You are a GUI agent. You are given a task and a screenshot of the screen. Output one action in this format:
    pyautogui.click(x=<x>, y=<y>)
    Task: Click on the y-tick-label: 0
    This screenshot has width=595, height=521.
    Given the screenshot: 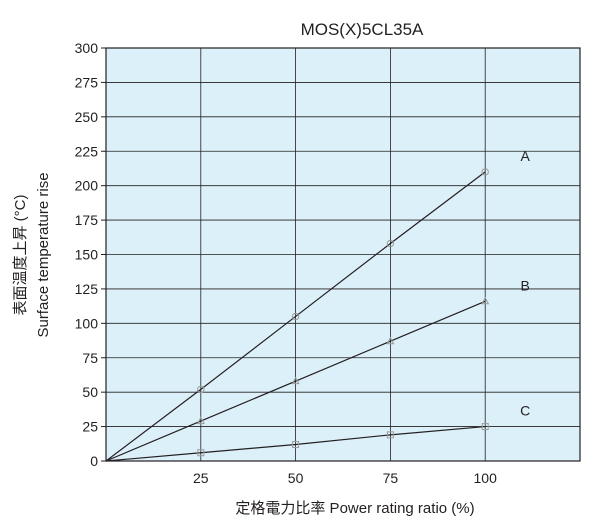 What is the action you would take?
    pyautogui.click(x=94, y=461)
    